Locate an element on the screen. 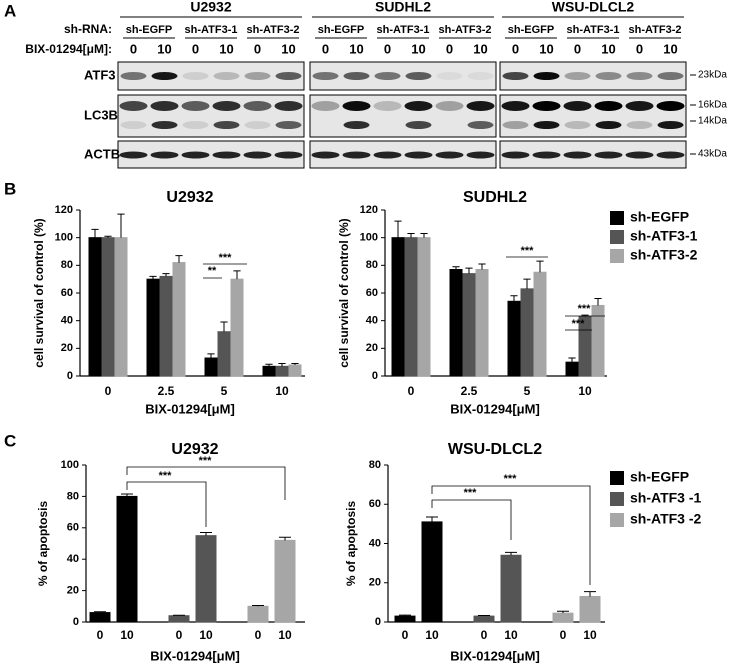 The width and height of the screenshot is (729, 668). chart-title: WSU-DLCL2 is located at coordinates (495, 449).